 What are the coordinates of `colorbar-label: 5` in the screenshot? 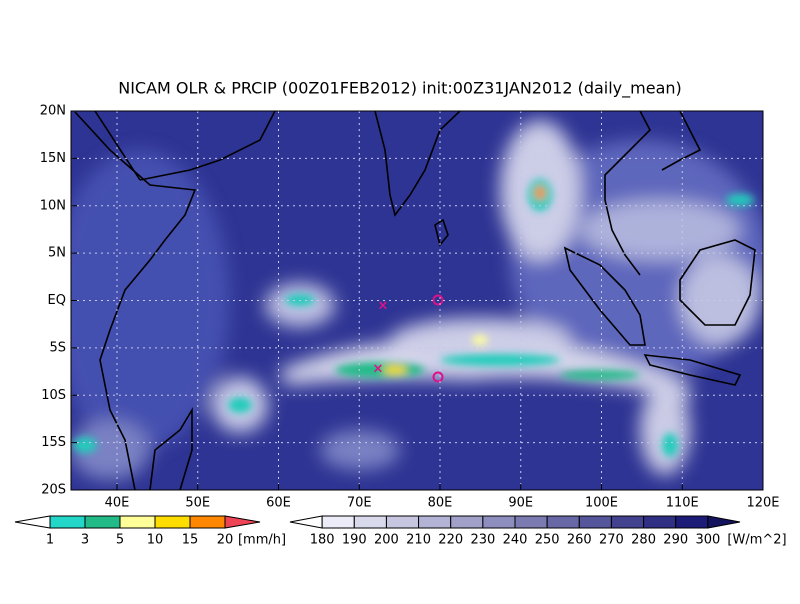 It's located at (120, 540).